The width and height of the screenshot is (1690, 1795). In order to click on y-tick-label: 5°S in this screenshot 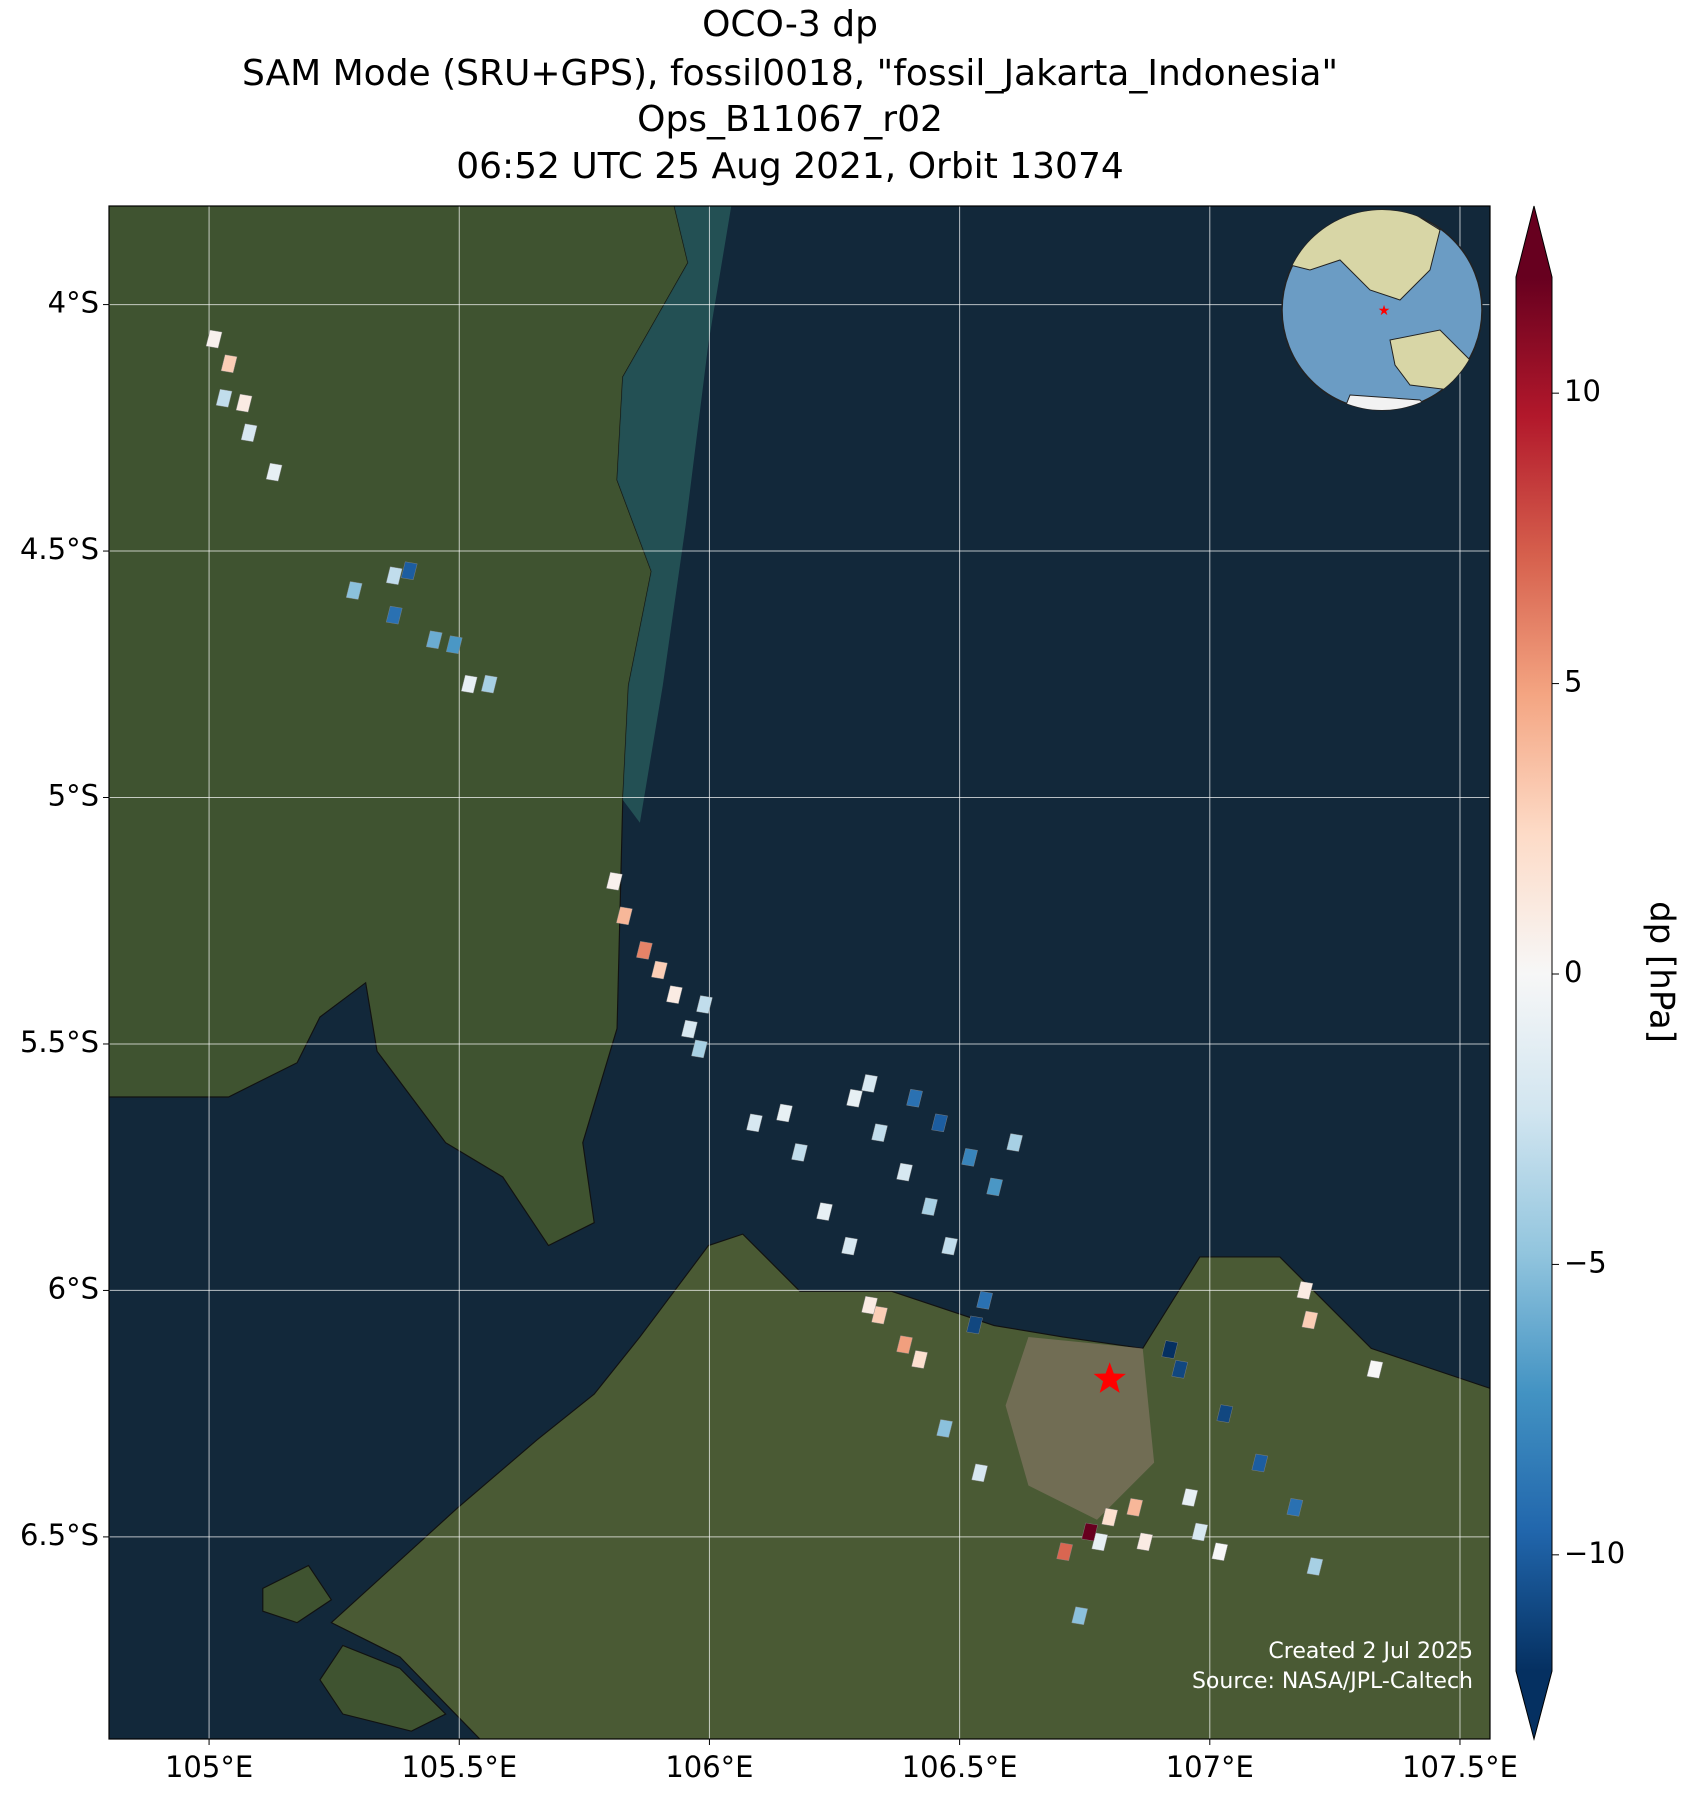, I will do `click(73, 796)`.